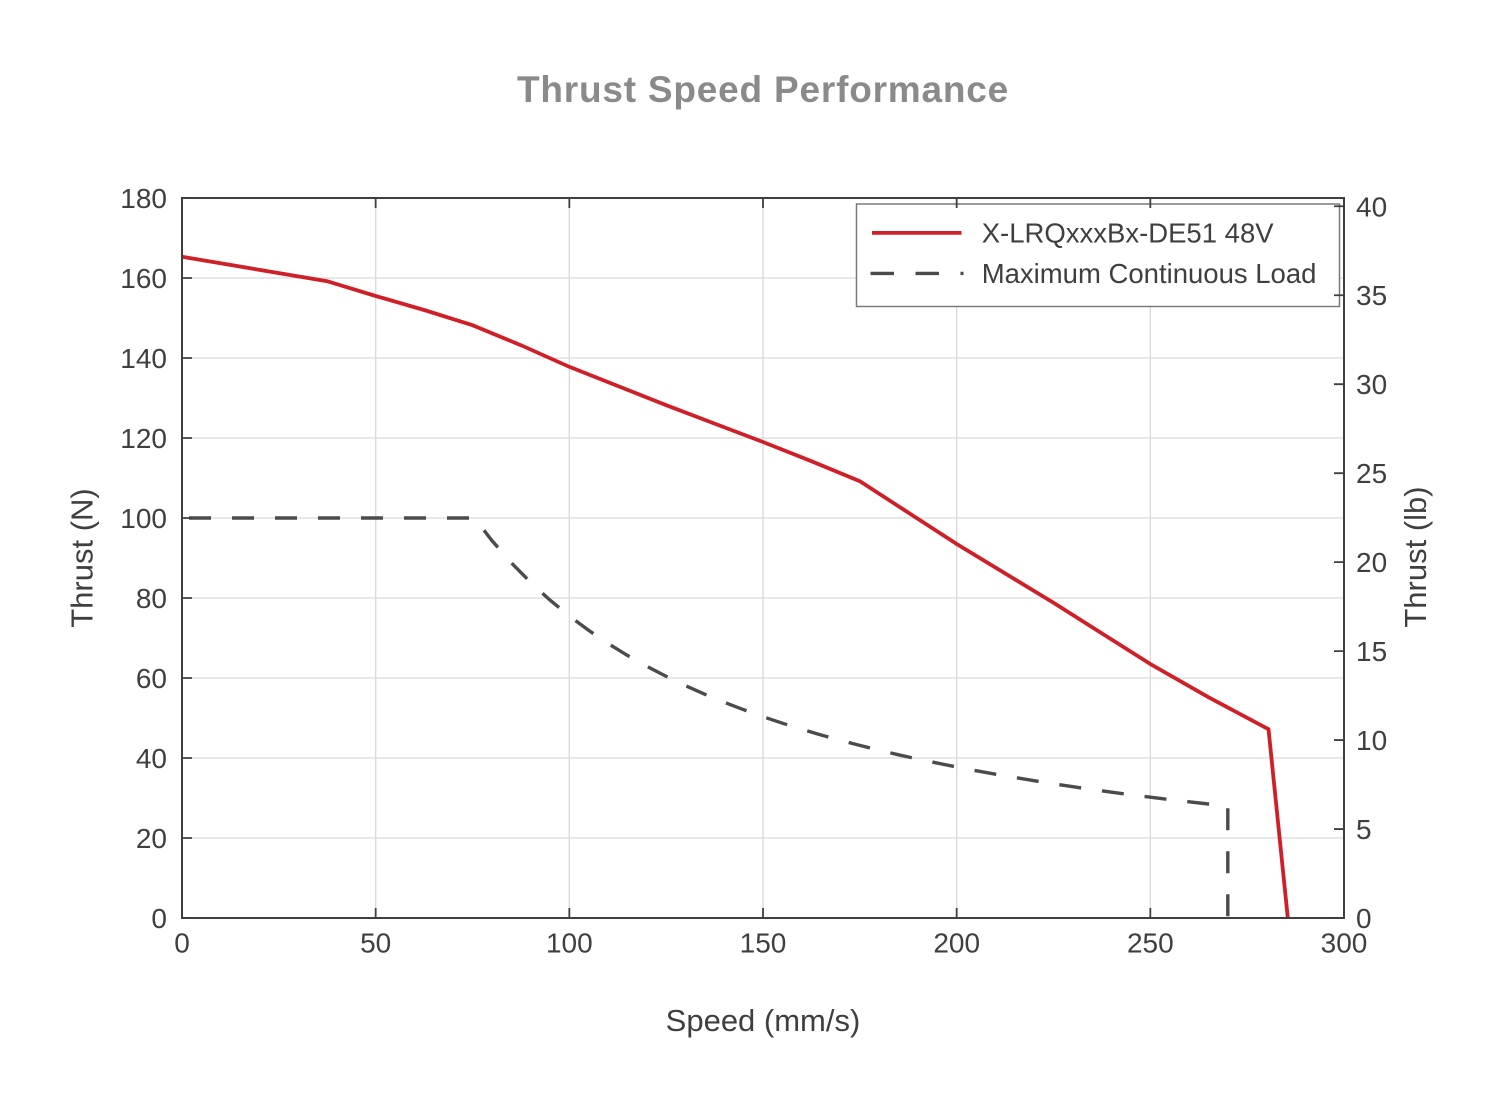 The image size is (1510, 1113). I want to click on svg-text: Maximum Continuous Load, so click(1149, 273).